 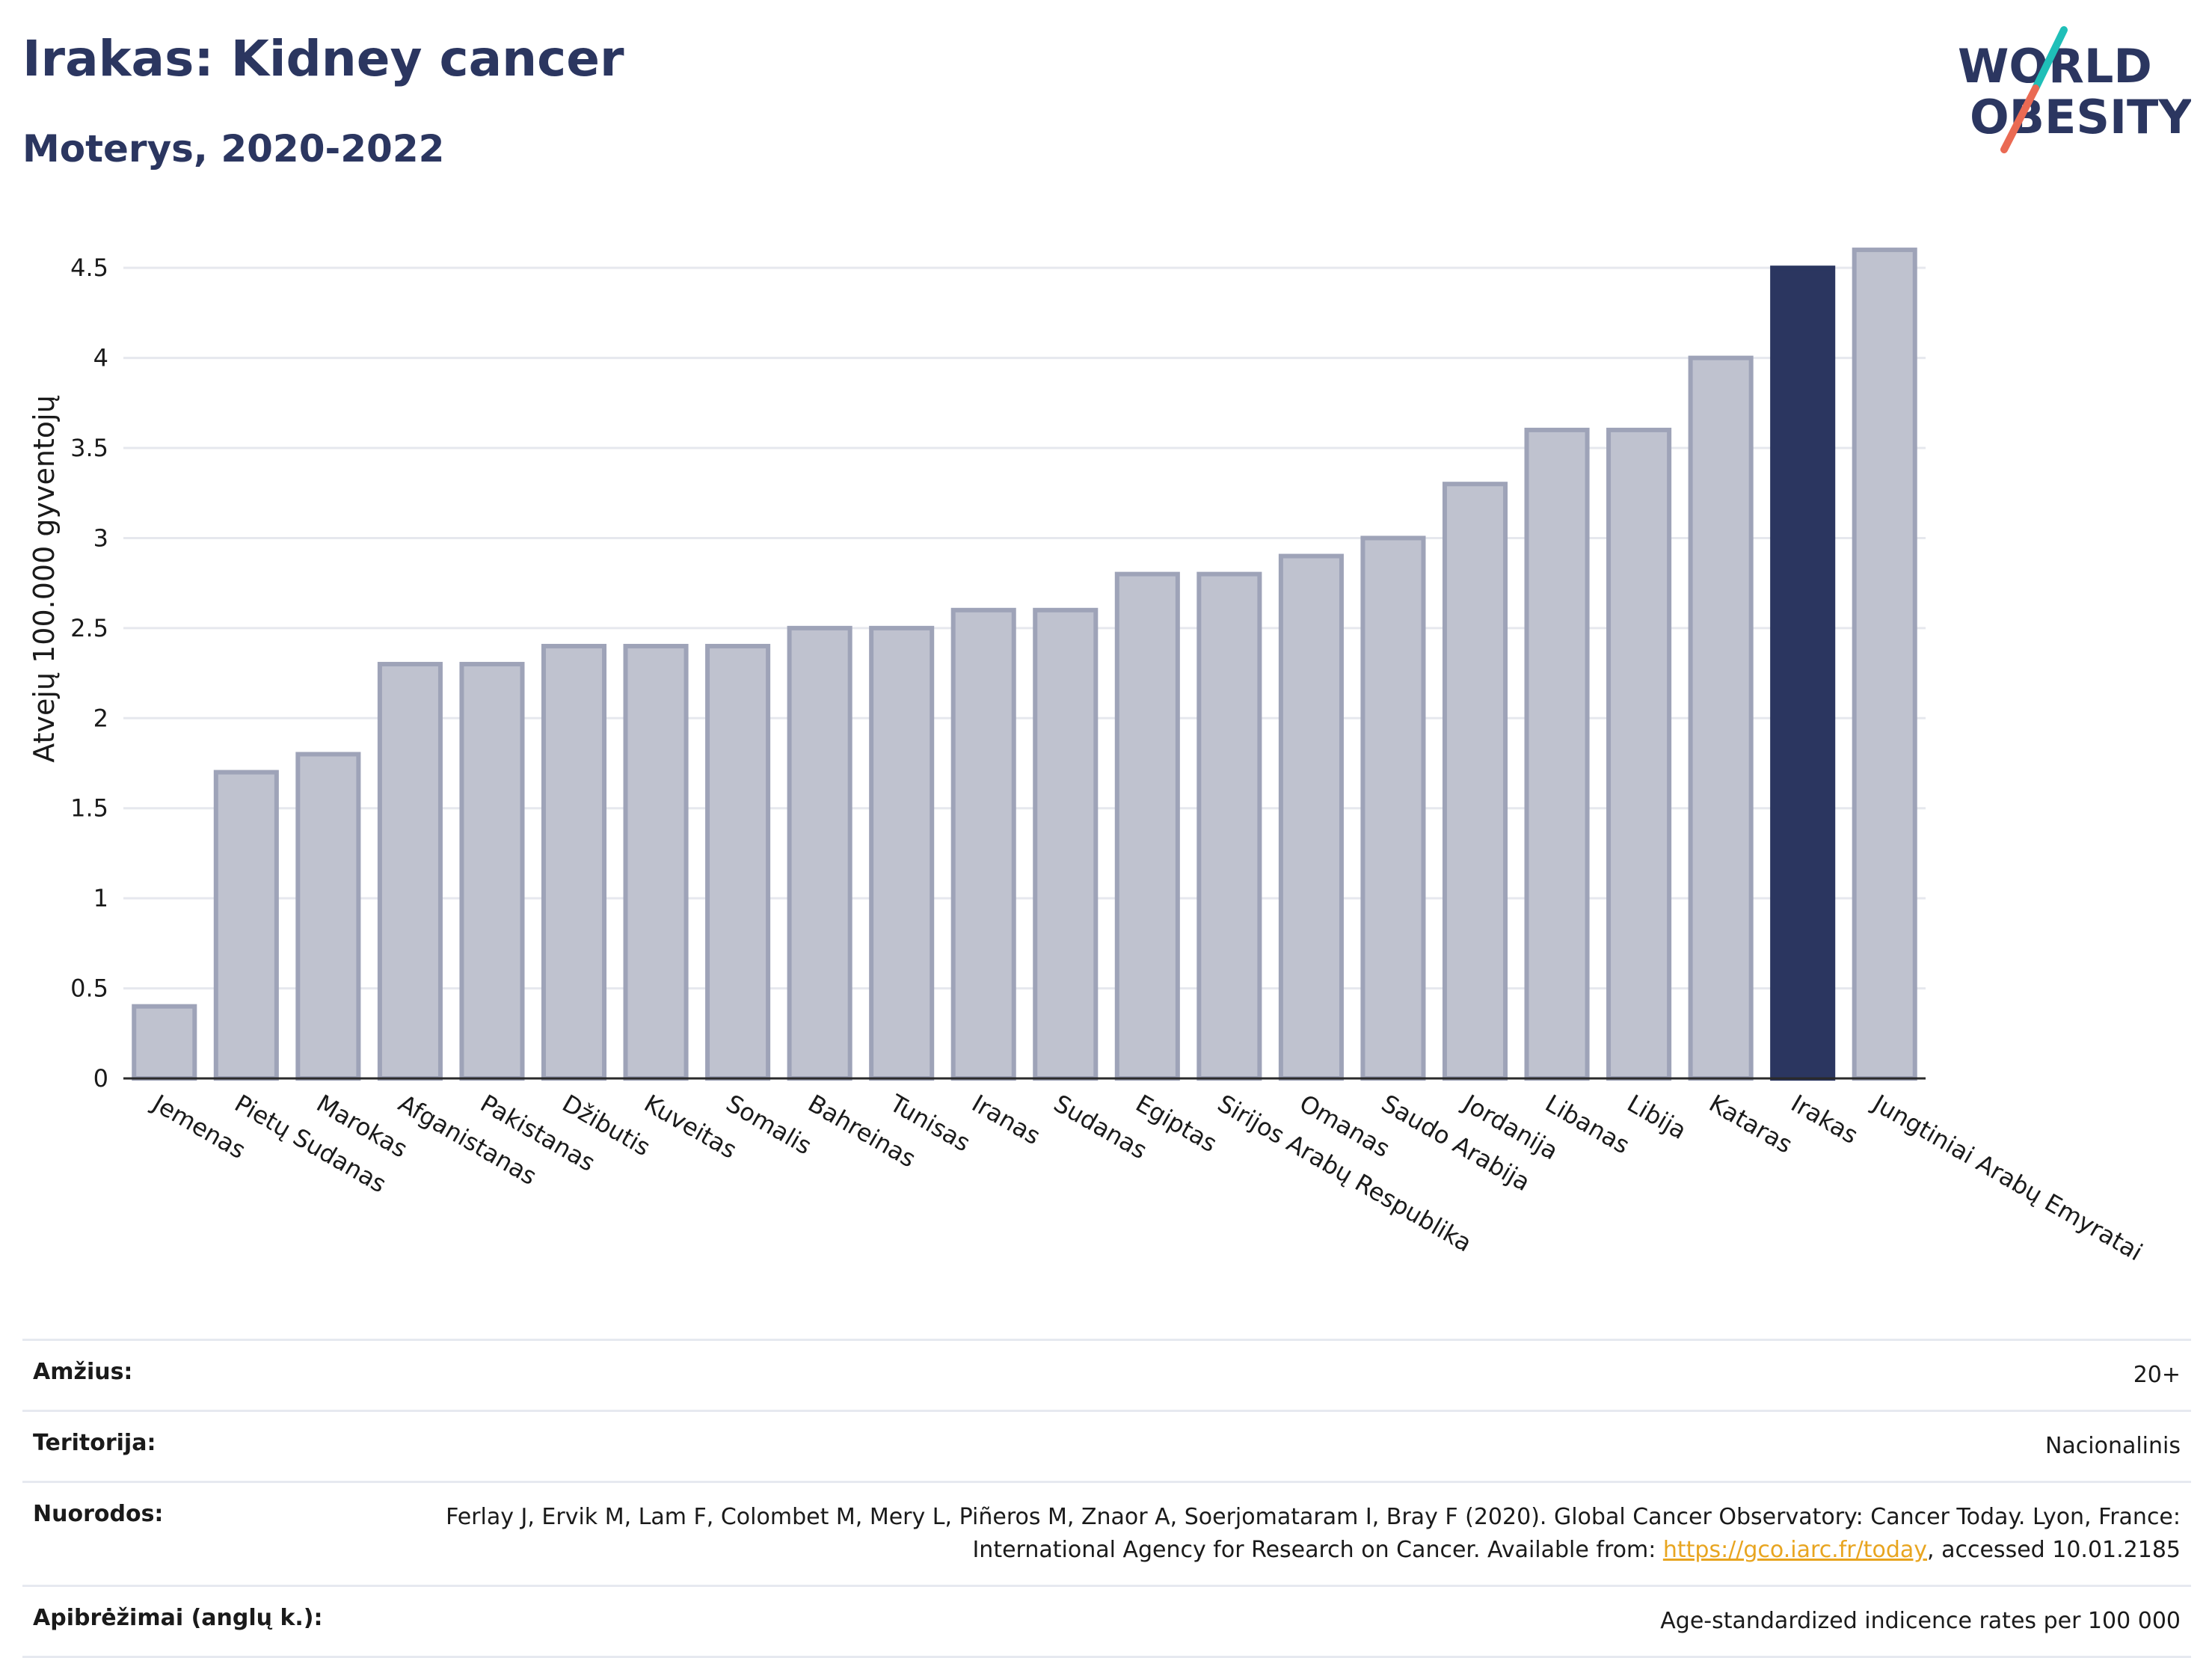 What do you see at coordinates (89, 628) in the screenshot?
I see `y-tick-label: 2.5` at bounding box center [89, 628].